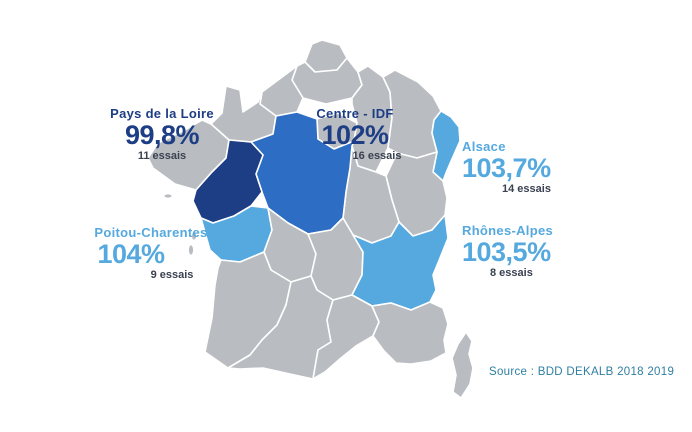 This screenshot has height=432, width=692. I want to click on label-block-rhones-alpes: Rhônes-Alpes 103,5% 8 essais, so click(537, 251).